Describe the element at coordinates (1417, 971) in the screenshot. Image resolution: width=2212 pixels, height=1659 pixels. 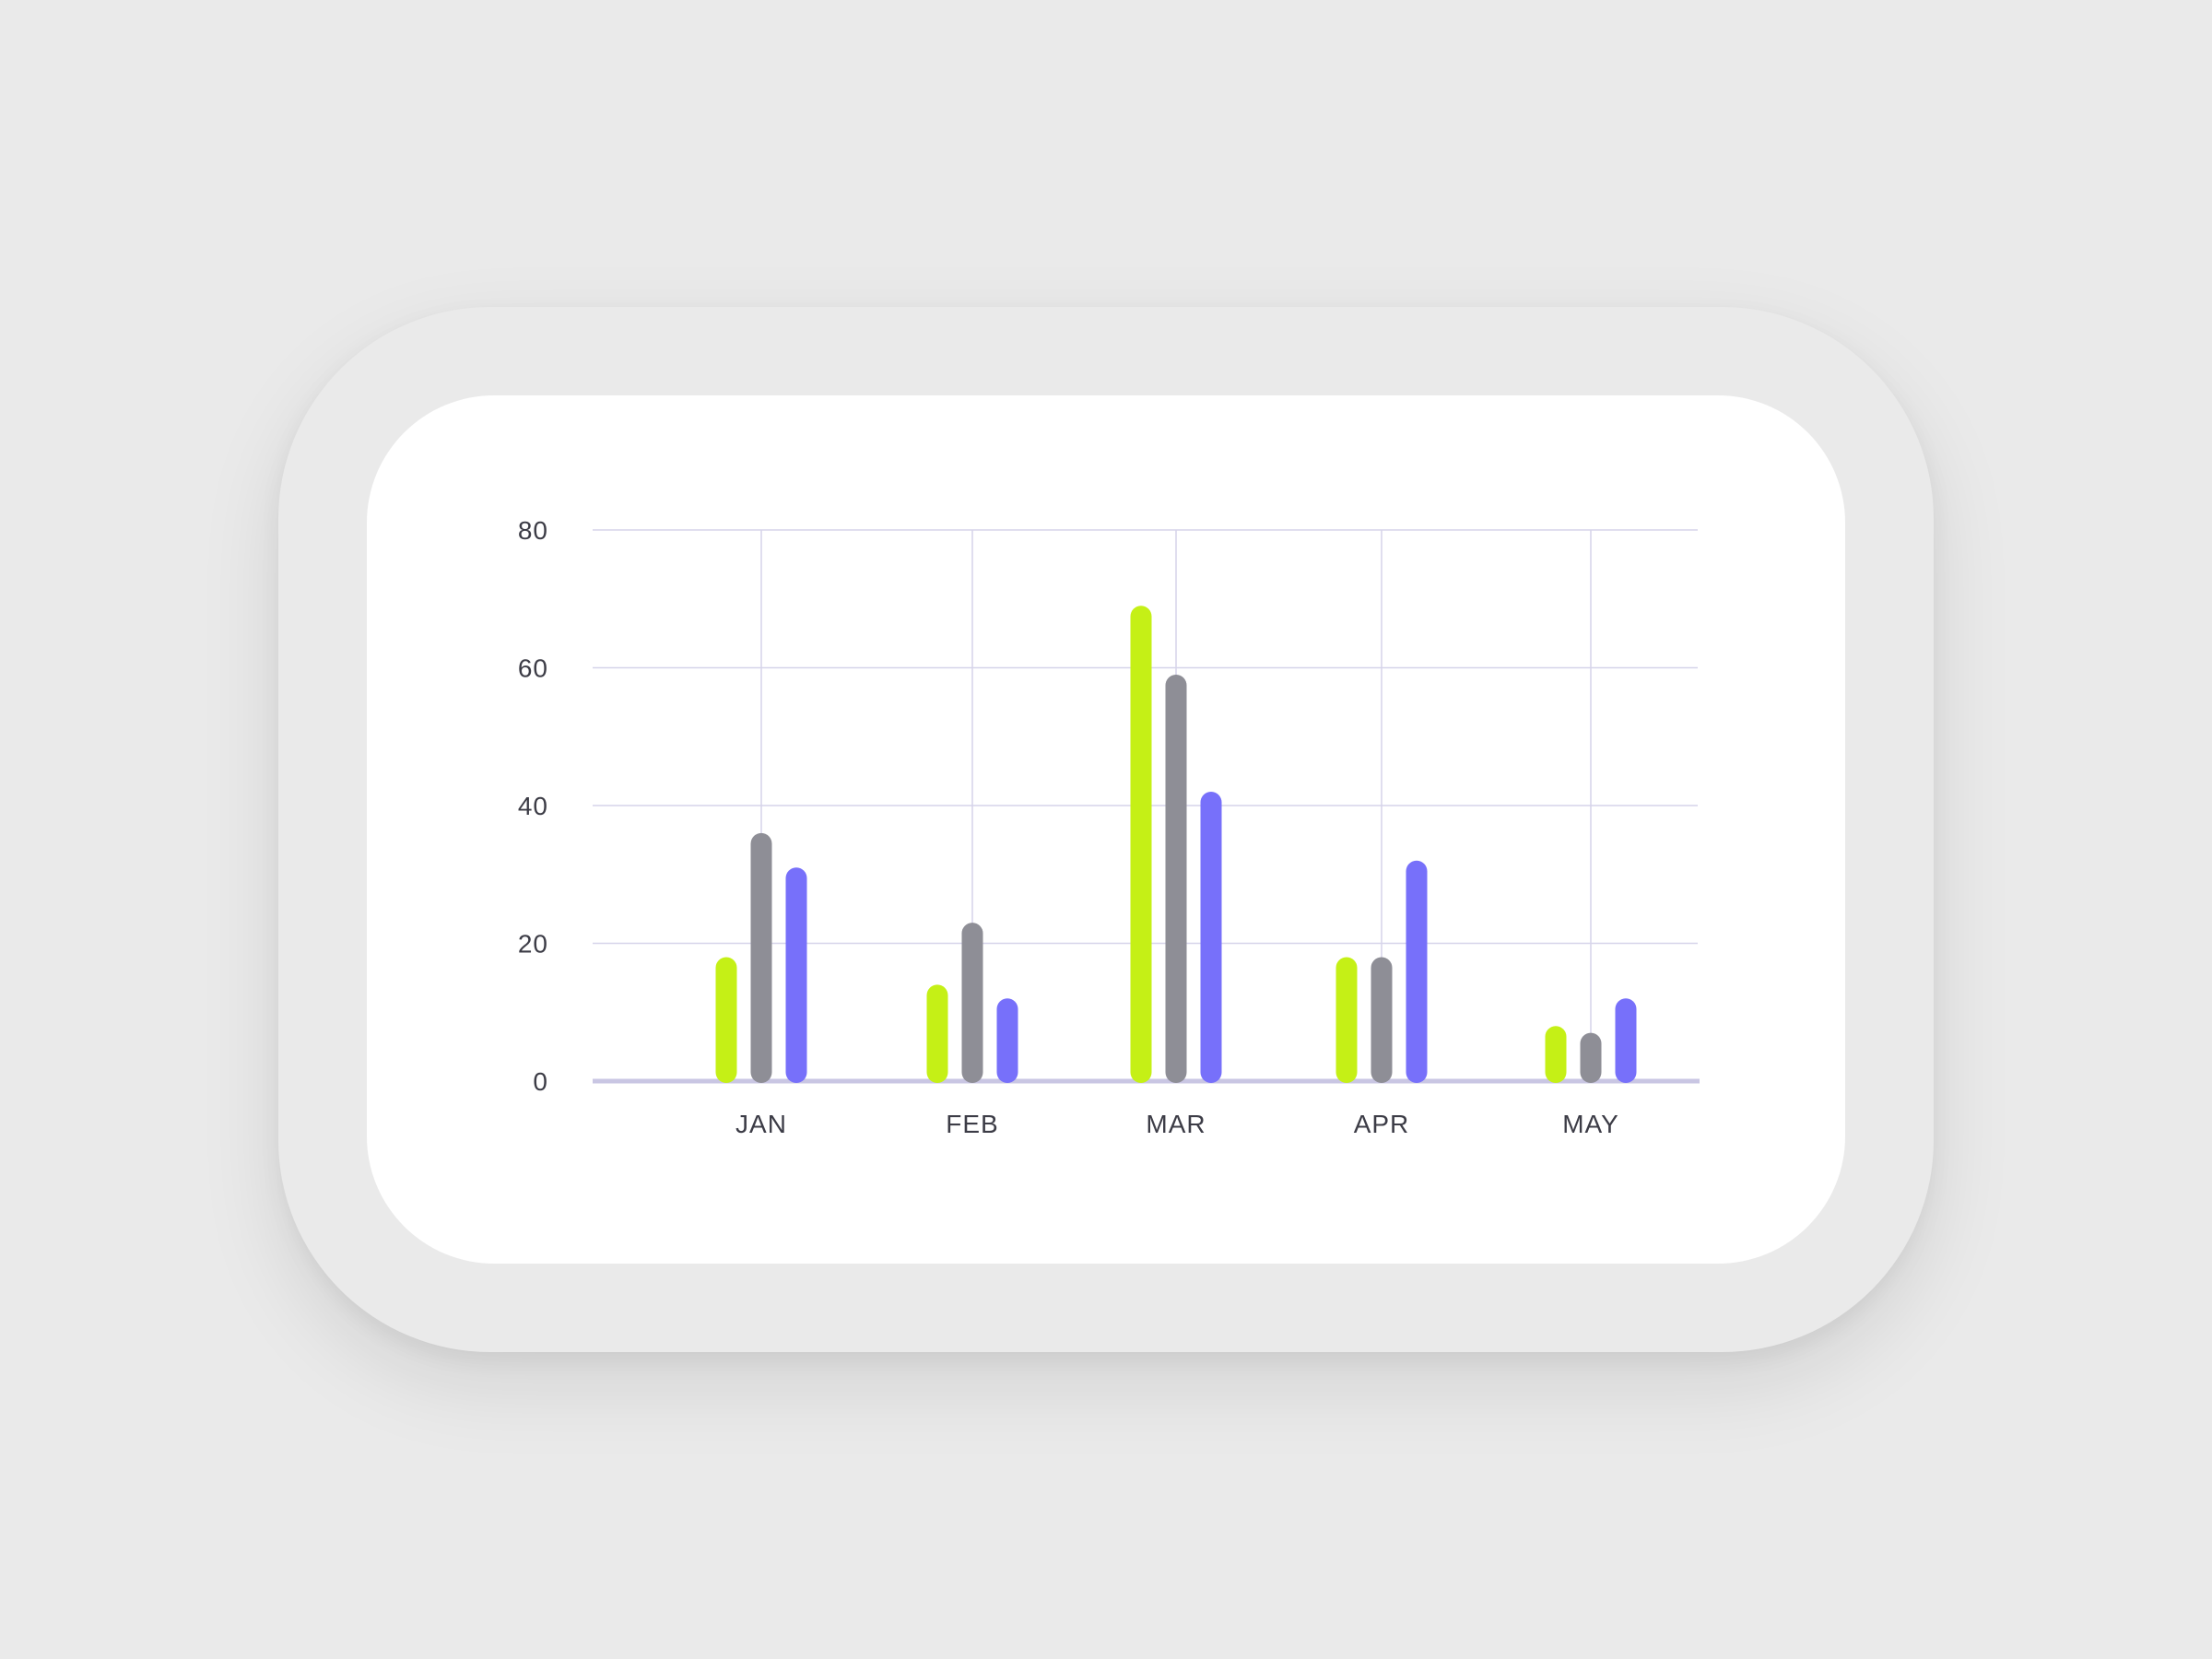
I see `bar-apr-s3` at that location.